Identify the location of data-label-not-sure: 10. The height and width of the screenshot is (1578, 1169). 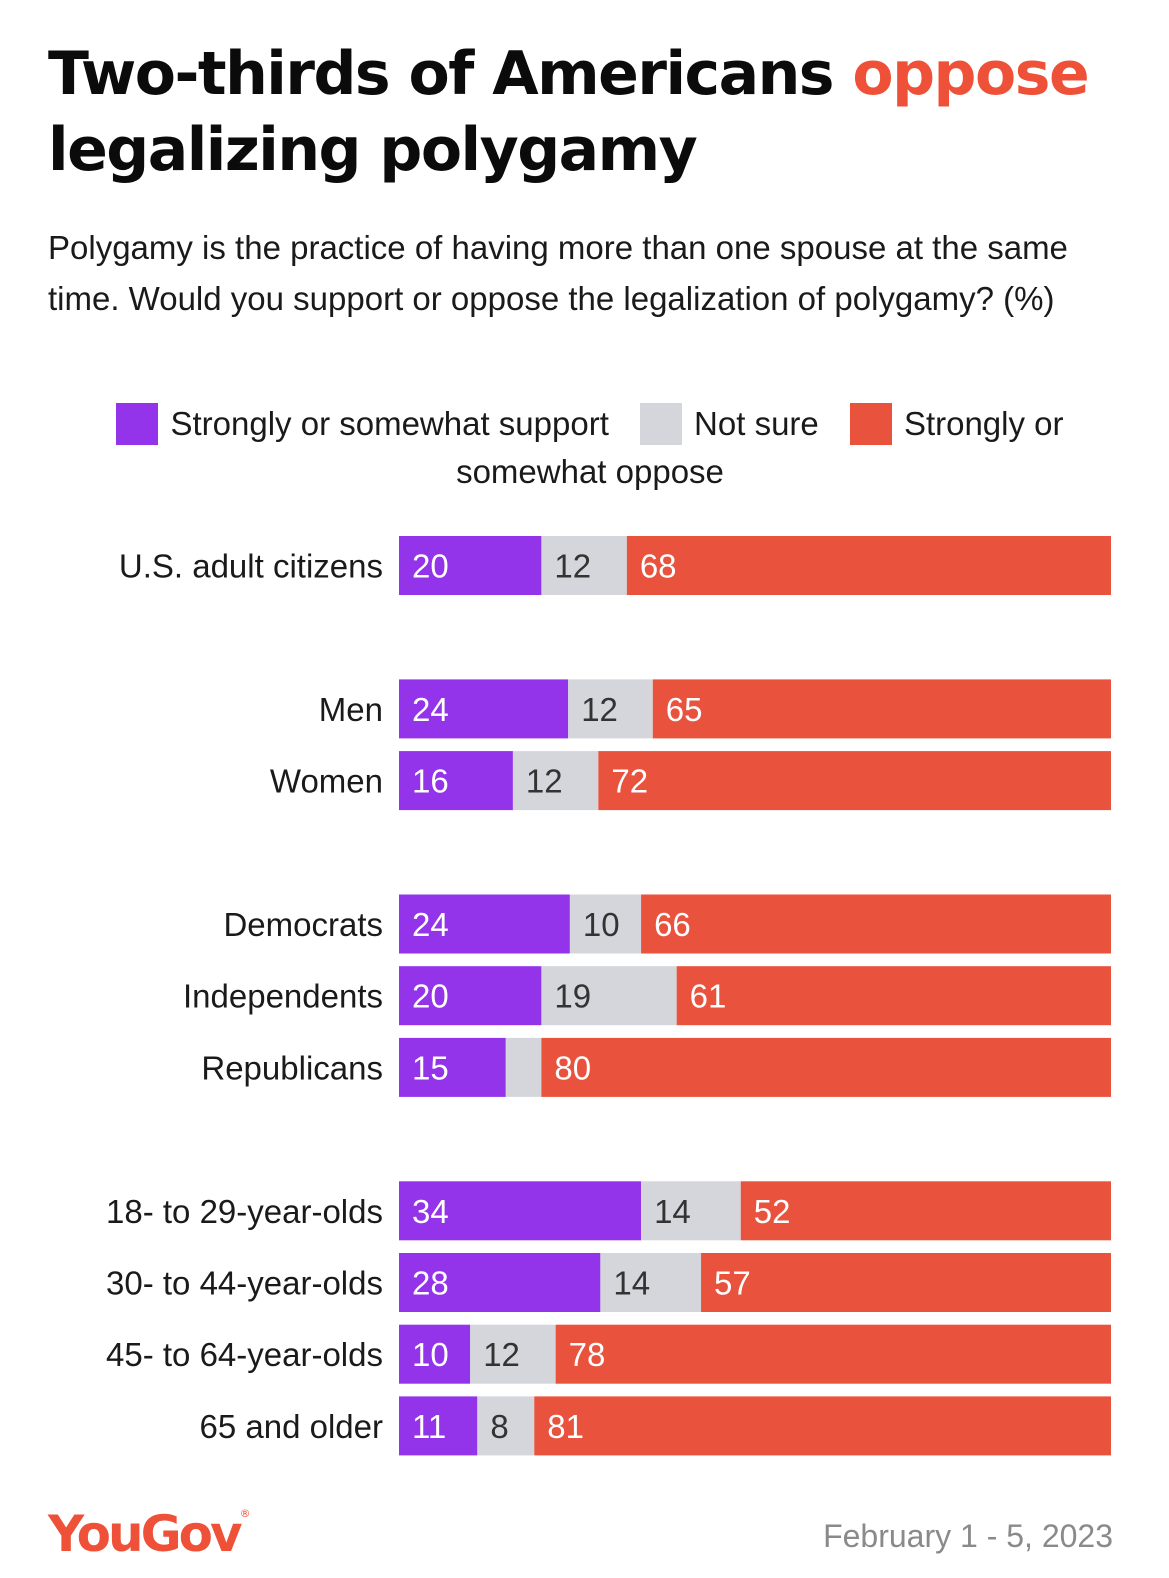
(601, 924).